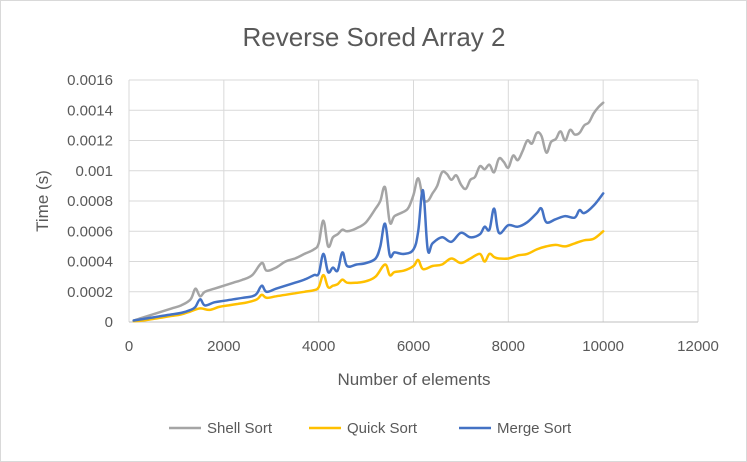  I want to click on legend-item-merge-sort: Merge Sort, so click(515, 428).